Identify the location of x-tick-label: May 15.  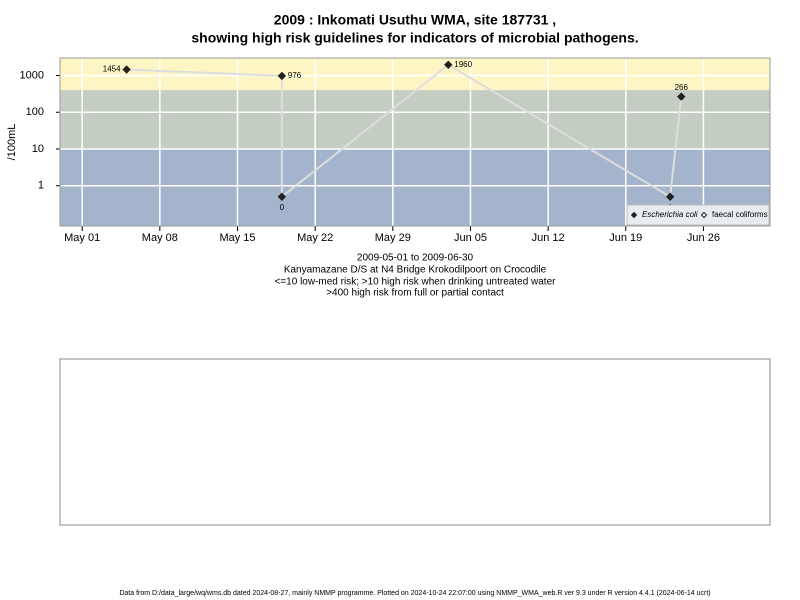
(237, 238).